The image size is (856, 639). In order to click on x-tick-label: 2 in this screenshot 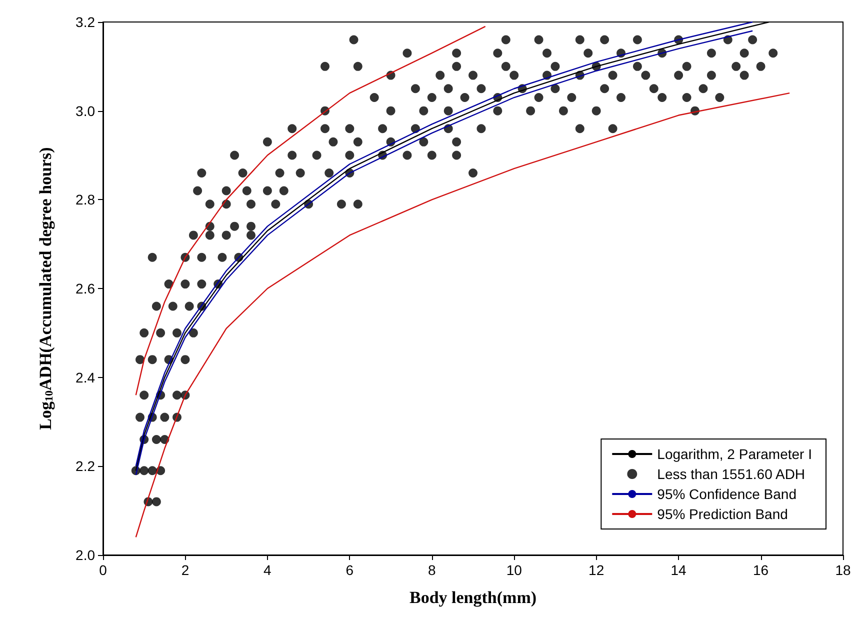, I will do `click(185, 570)`.